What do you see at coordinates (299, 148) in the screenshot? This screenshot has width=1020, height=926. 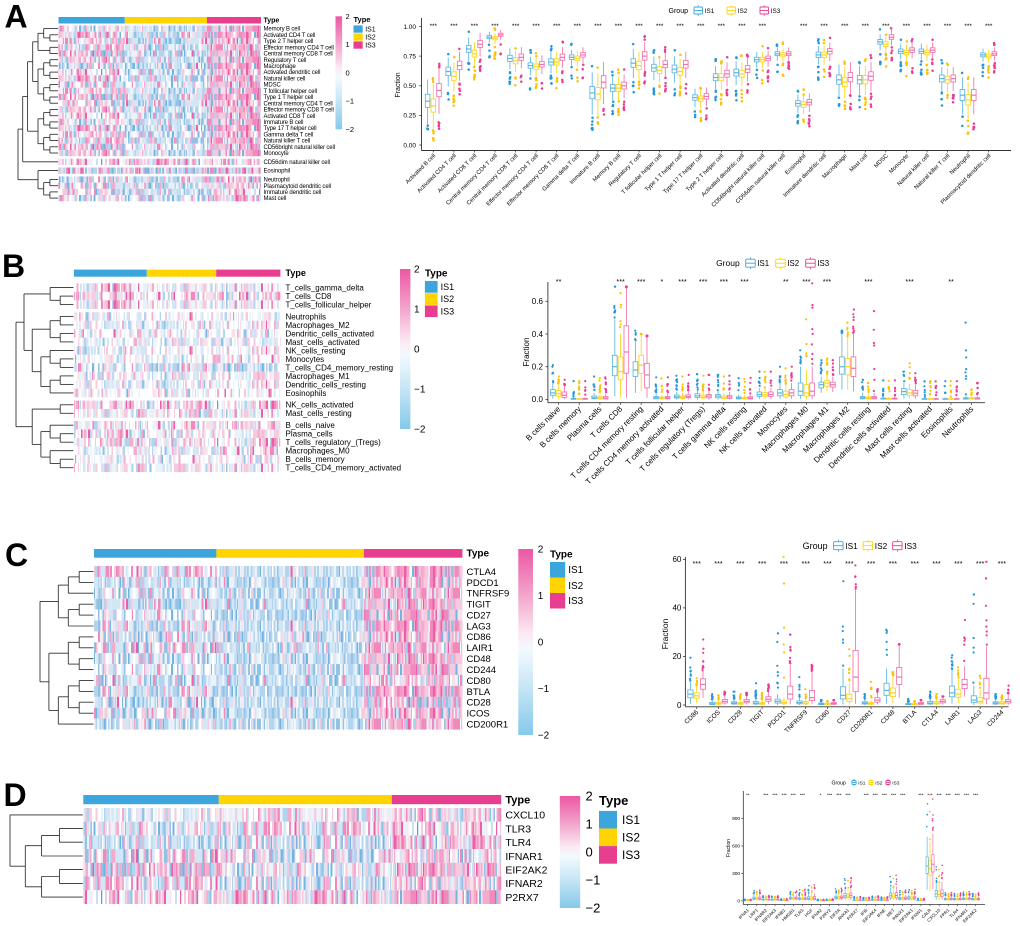 I see `svg-text: CD56bright natural killer cell` at bounding box center [299, 148].